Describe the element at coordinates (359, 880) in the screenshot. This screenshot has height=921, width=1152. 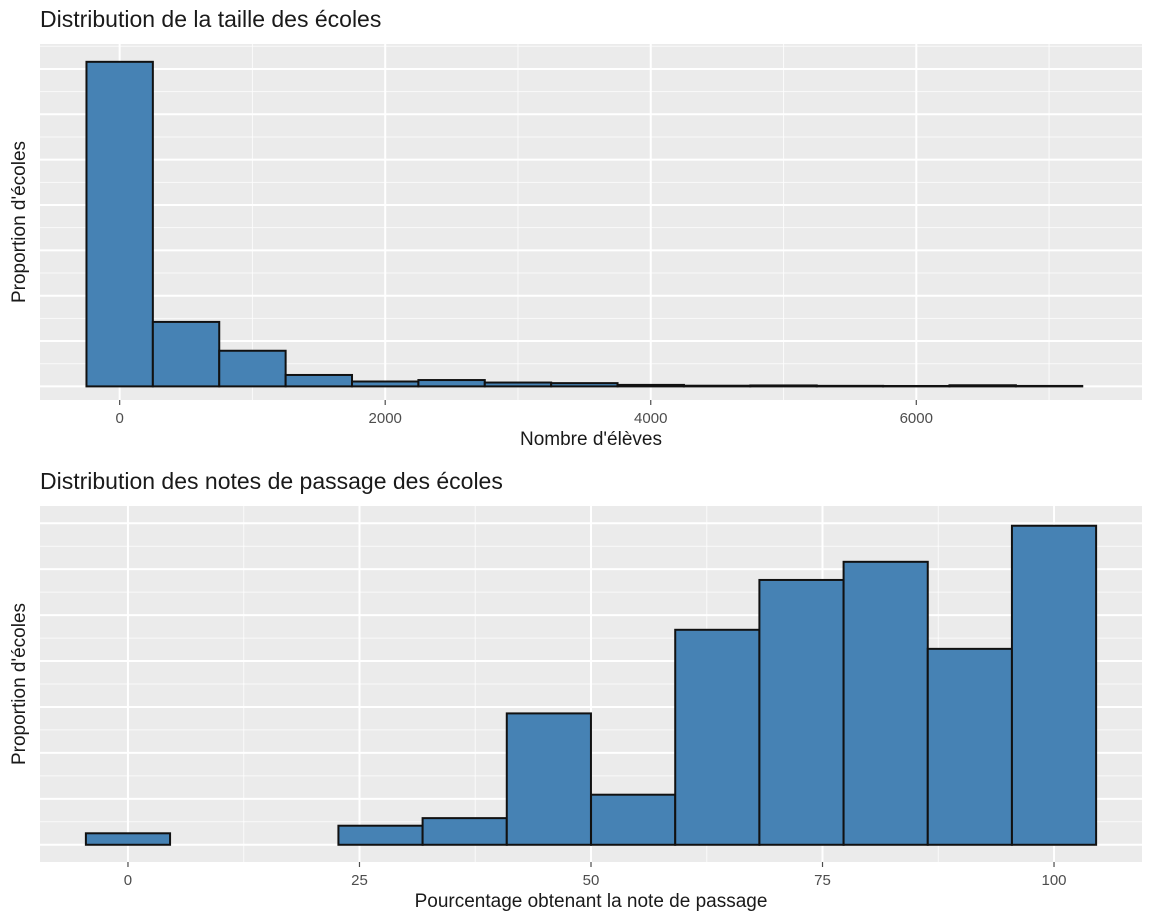
I see `x-tick-label: 25` at that location.